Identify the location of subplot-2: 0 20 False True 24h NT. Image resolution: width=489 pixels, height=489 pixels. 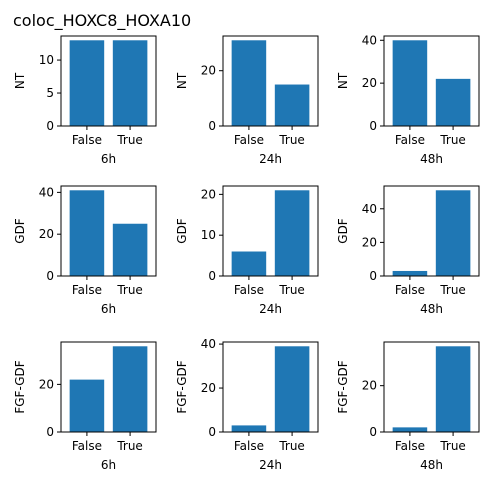
(247, 100).